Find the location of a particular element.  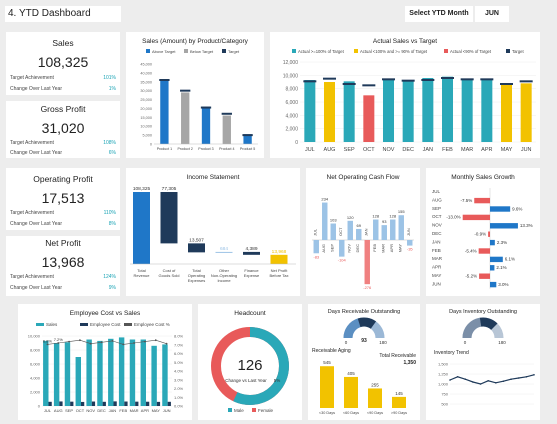

x-tick-label: Net Profit is located at coordinates (280, 270).